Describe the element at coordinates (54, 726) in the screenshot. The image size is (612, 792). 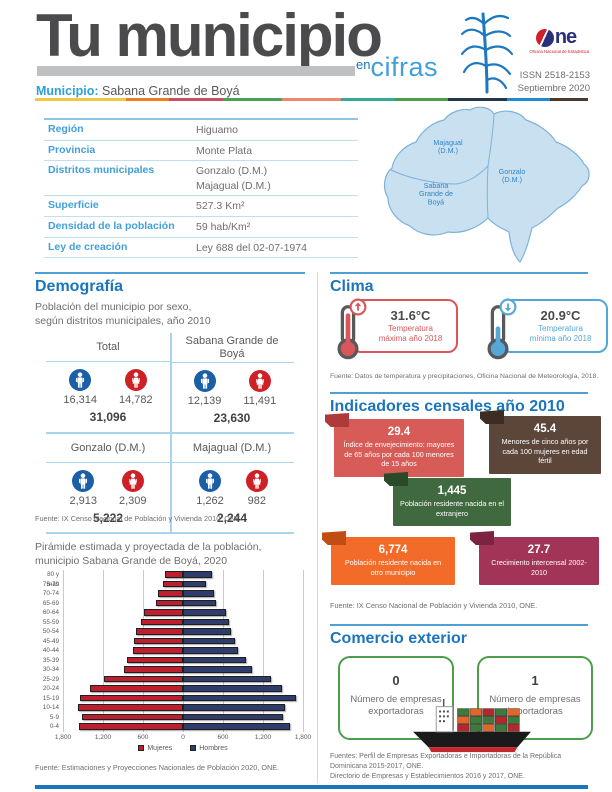
I see `age-label: 0-4` at that location.